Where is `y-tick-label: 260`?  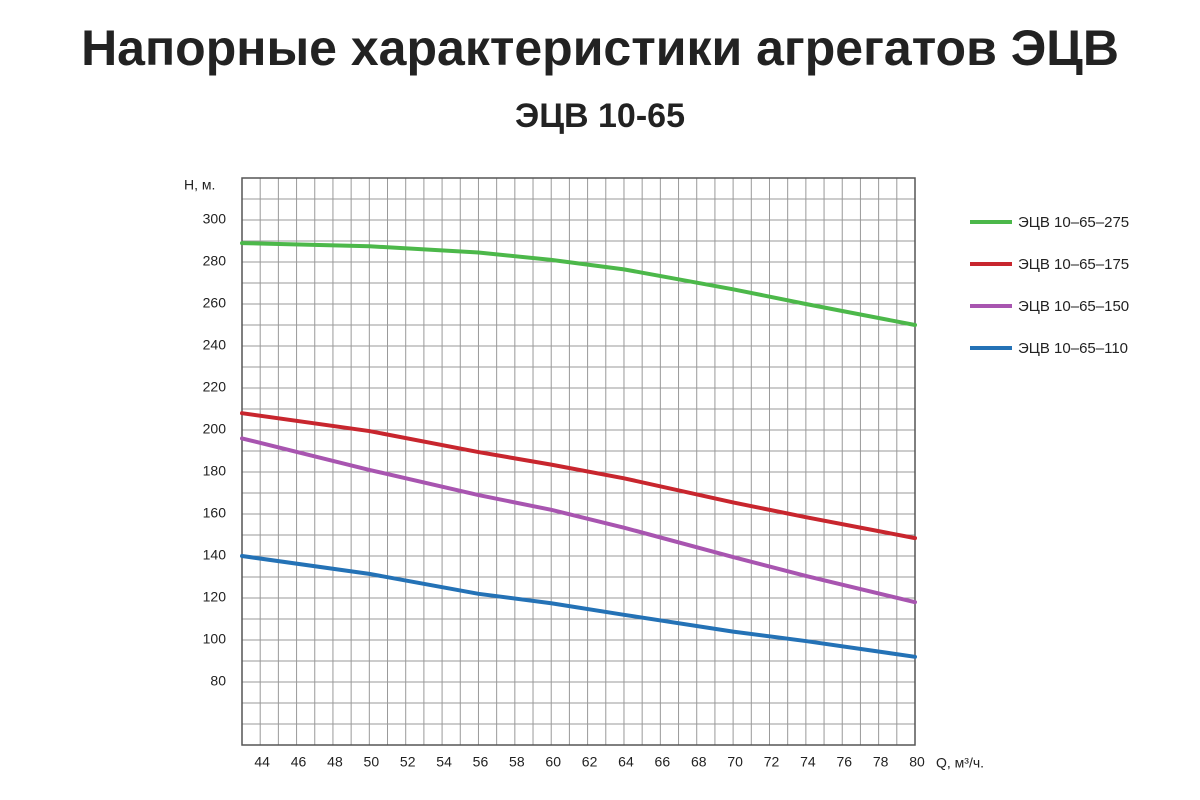 y-tick-label: 260 is located at coordinates (215, 303).